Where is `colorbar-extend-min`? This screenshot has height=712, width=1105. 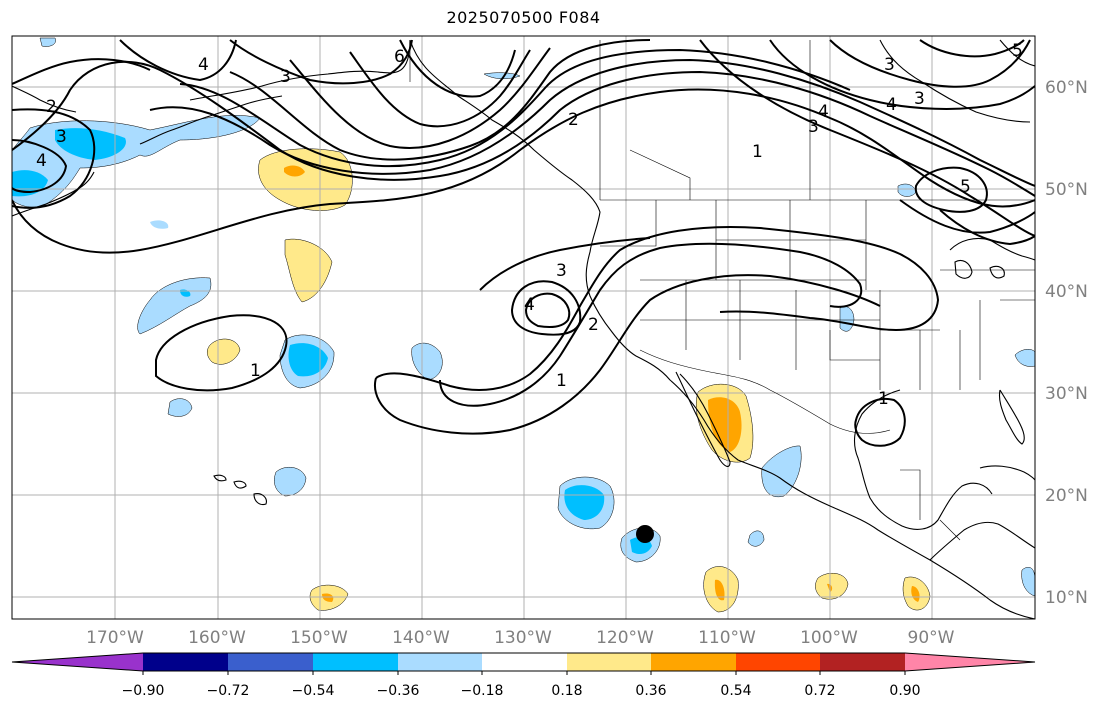
colorbar-extend-min is located at coordinates (77, 662).